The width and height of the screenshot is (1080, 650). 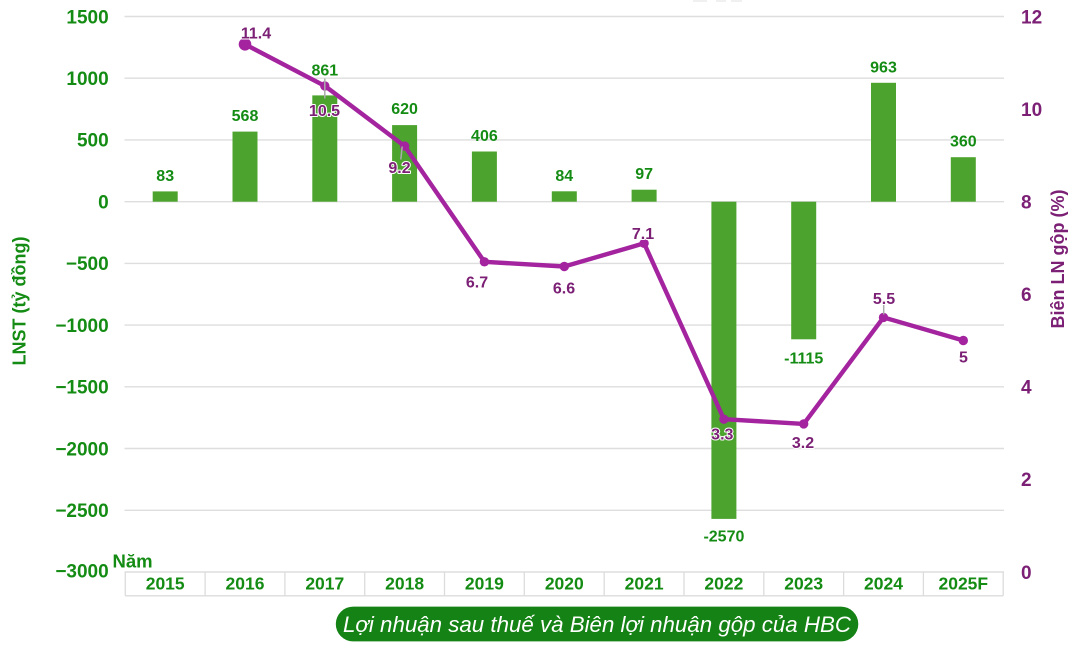 I want to click on svg-text: 1500, so click(x=87, y=17).